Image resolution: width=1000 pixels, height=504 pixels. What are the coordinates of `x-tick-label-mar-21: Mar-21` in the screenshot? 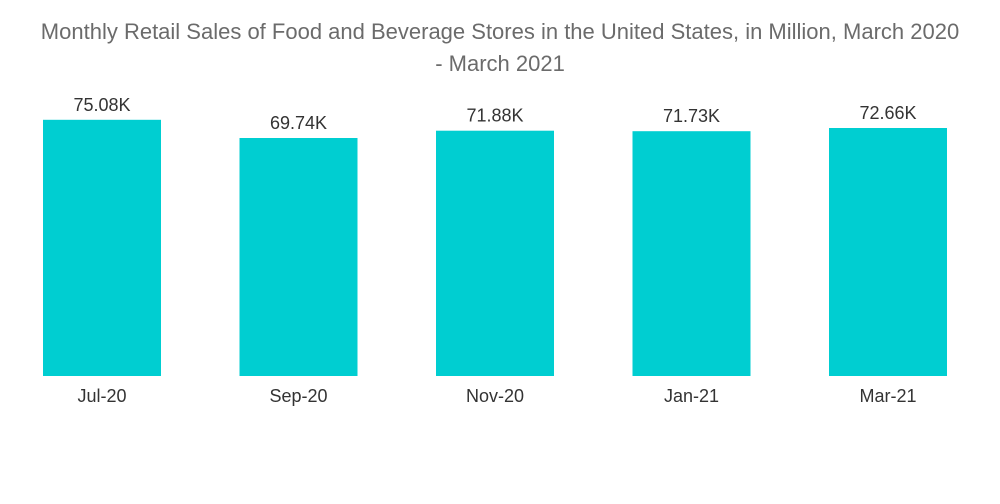 It's located at (887, 396).